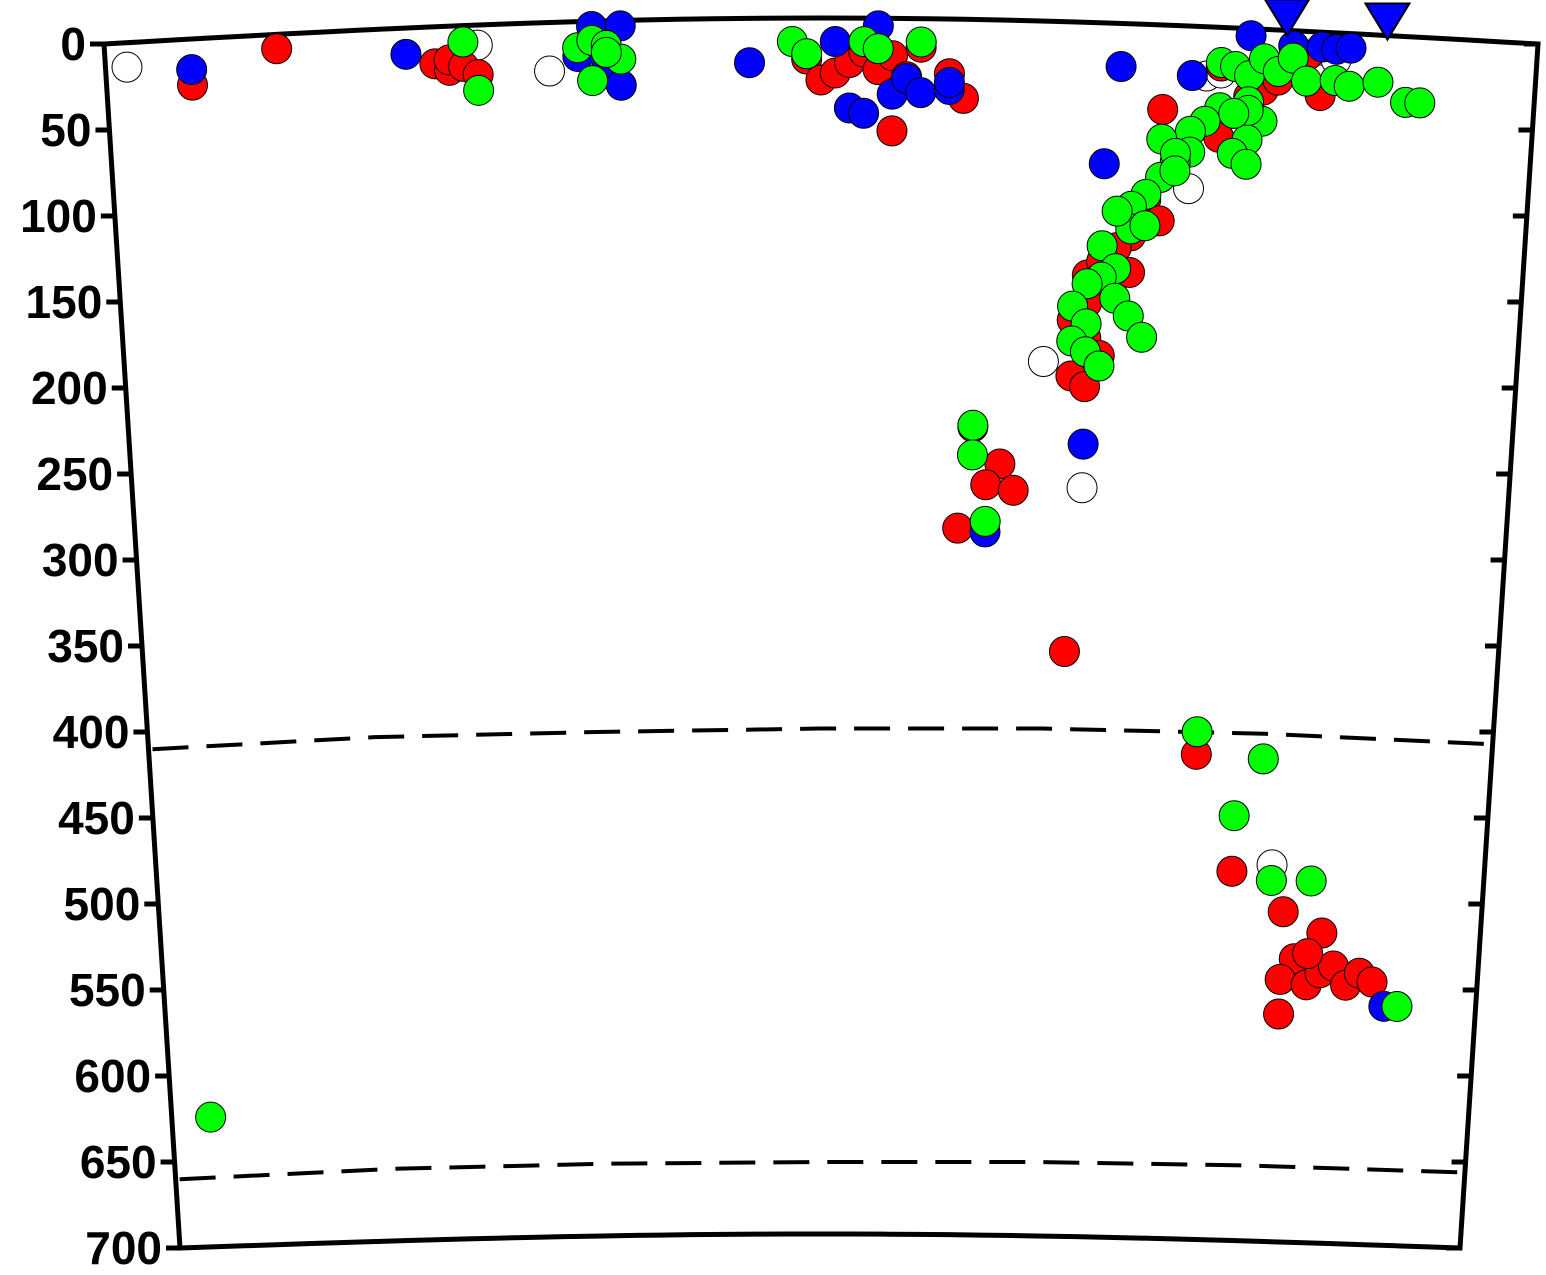 Image resolution: width=1546 pixels, height=1275 pixels. Describe the element at coordinates (102, 904) in the screenshot. I see `y-tick-label: 500` at that location.